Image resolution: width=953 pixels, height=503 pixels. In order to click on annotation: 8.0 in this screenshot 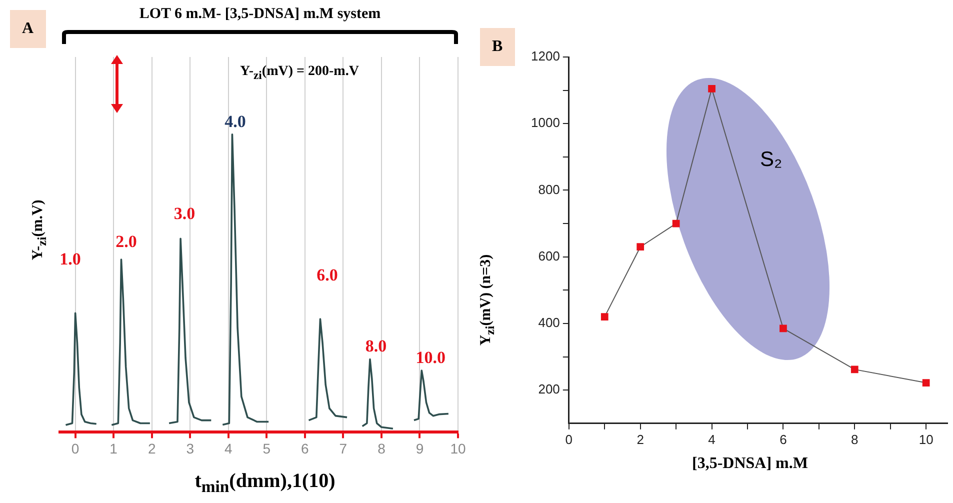, I will do `click(376, 346)`.